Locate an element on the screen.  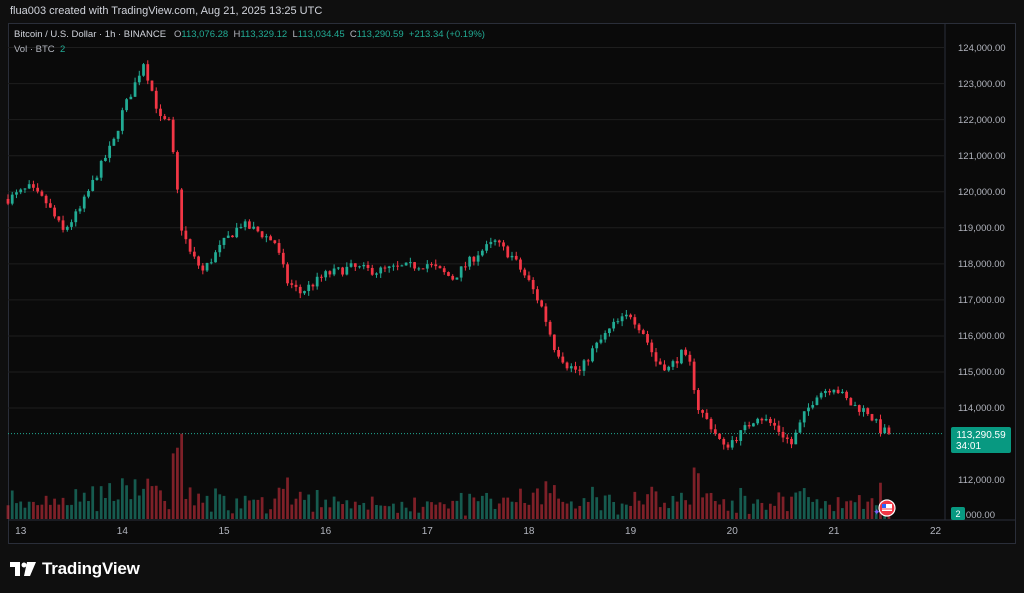
us-flag-event-icon is located at coordinates (887, 508).